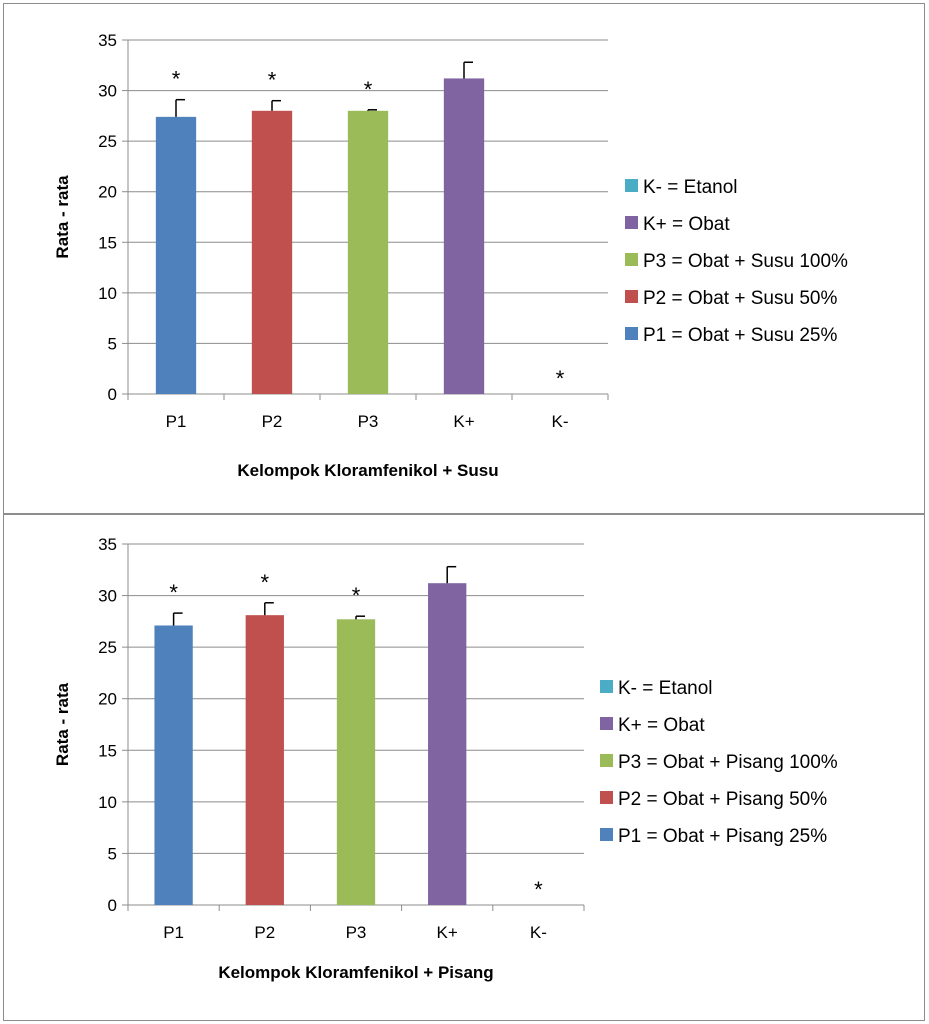  What do you see at coordinates (355, 972) in the screenshot?
I see `x-axis-title: Kelompok Kloramfenikol + Pisang` at bounding box center [355, 972].